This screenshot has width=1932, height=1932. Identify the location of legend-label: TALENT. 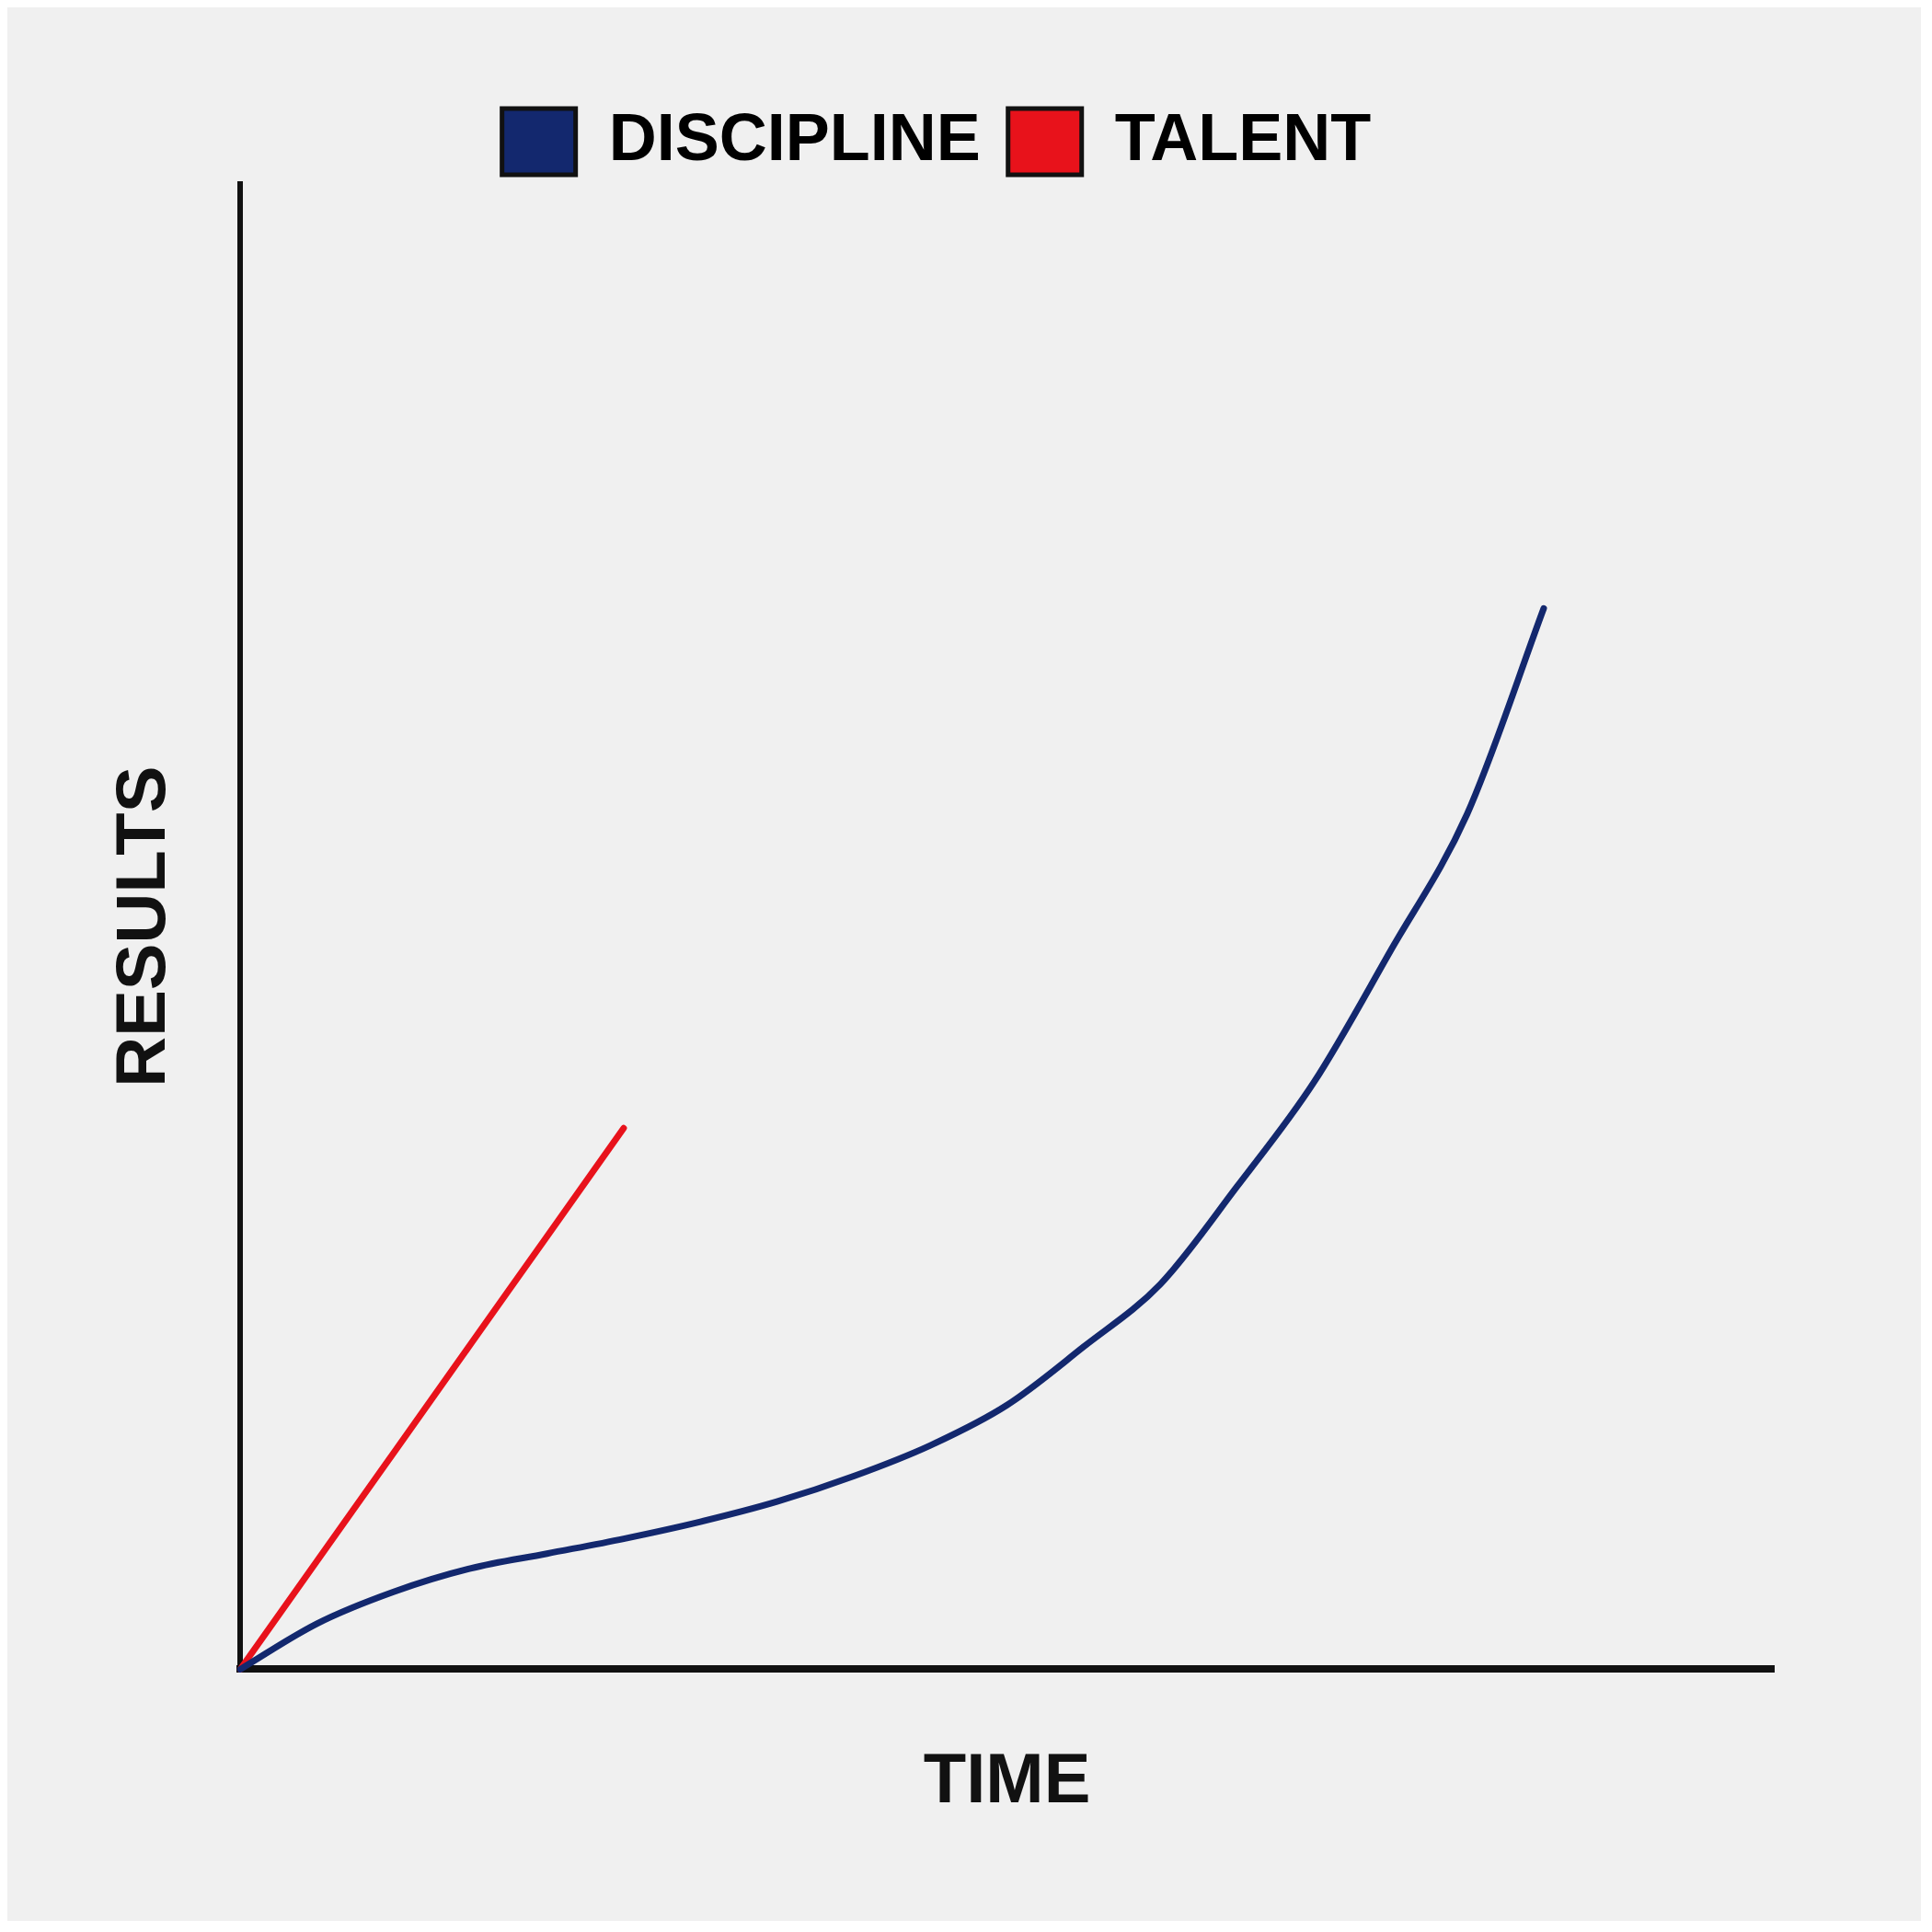
(1243, 136).